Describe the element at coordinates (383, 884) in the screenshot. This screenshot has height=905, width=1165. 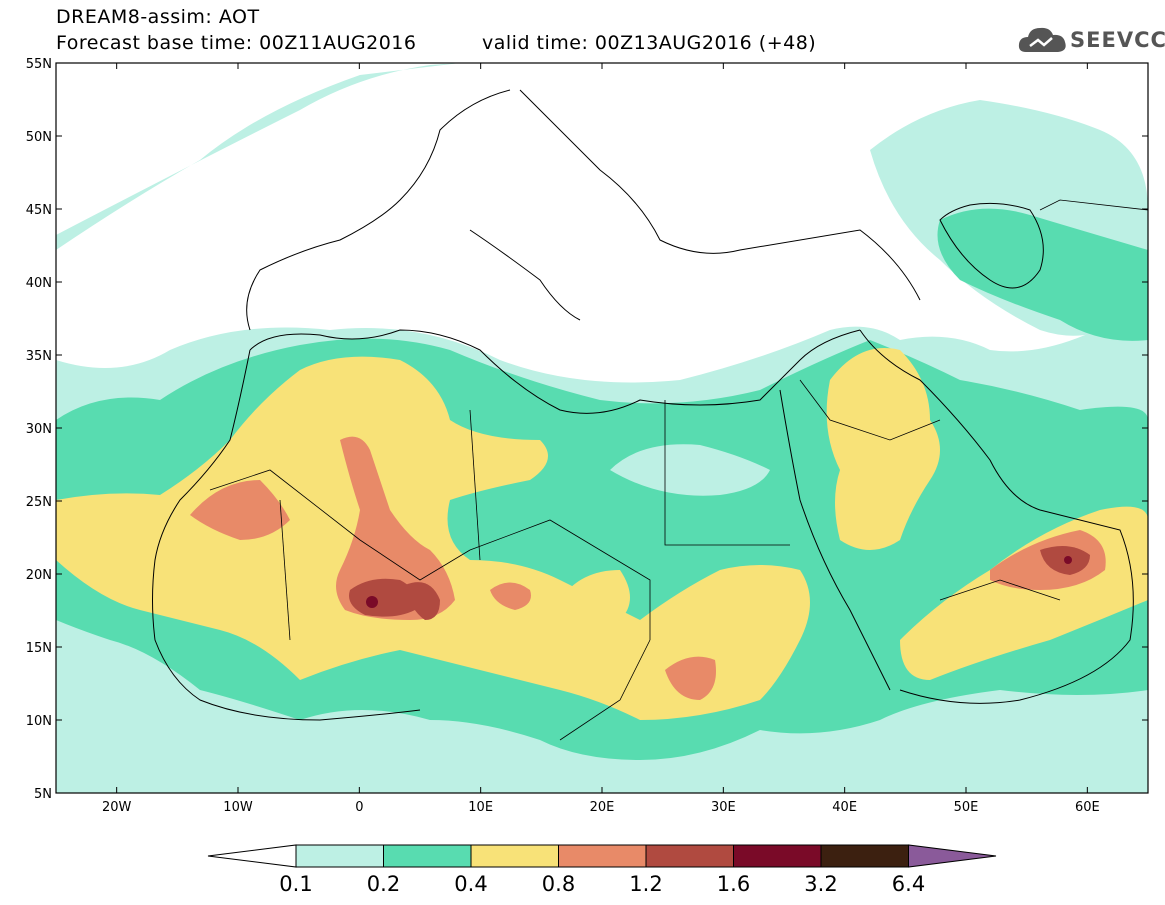
I see `colorbar-label: 0.2` at that location.